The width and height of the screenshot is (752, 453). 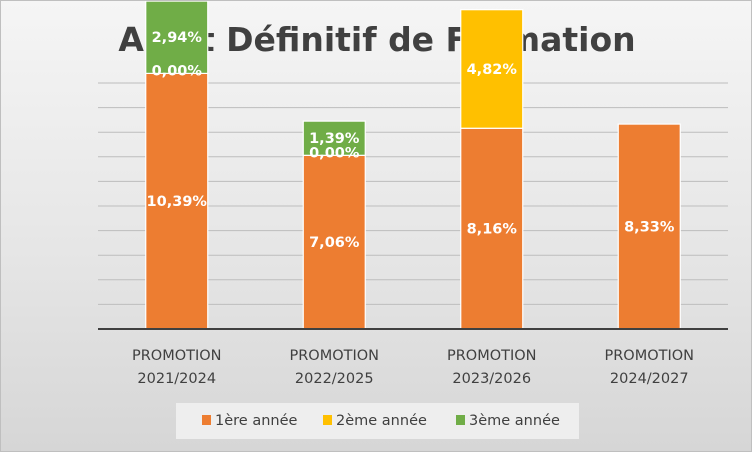 I want to click on category-label: 2021/2024, so click(x=176, y=379).